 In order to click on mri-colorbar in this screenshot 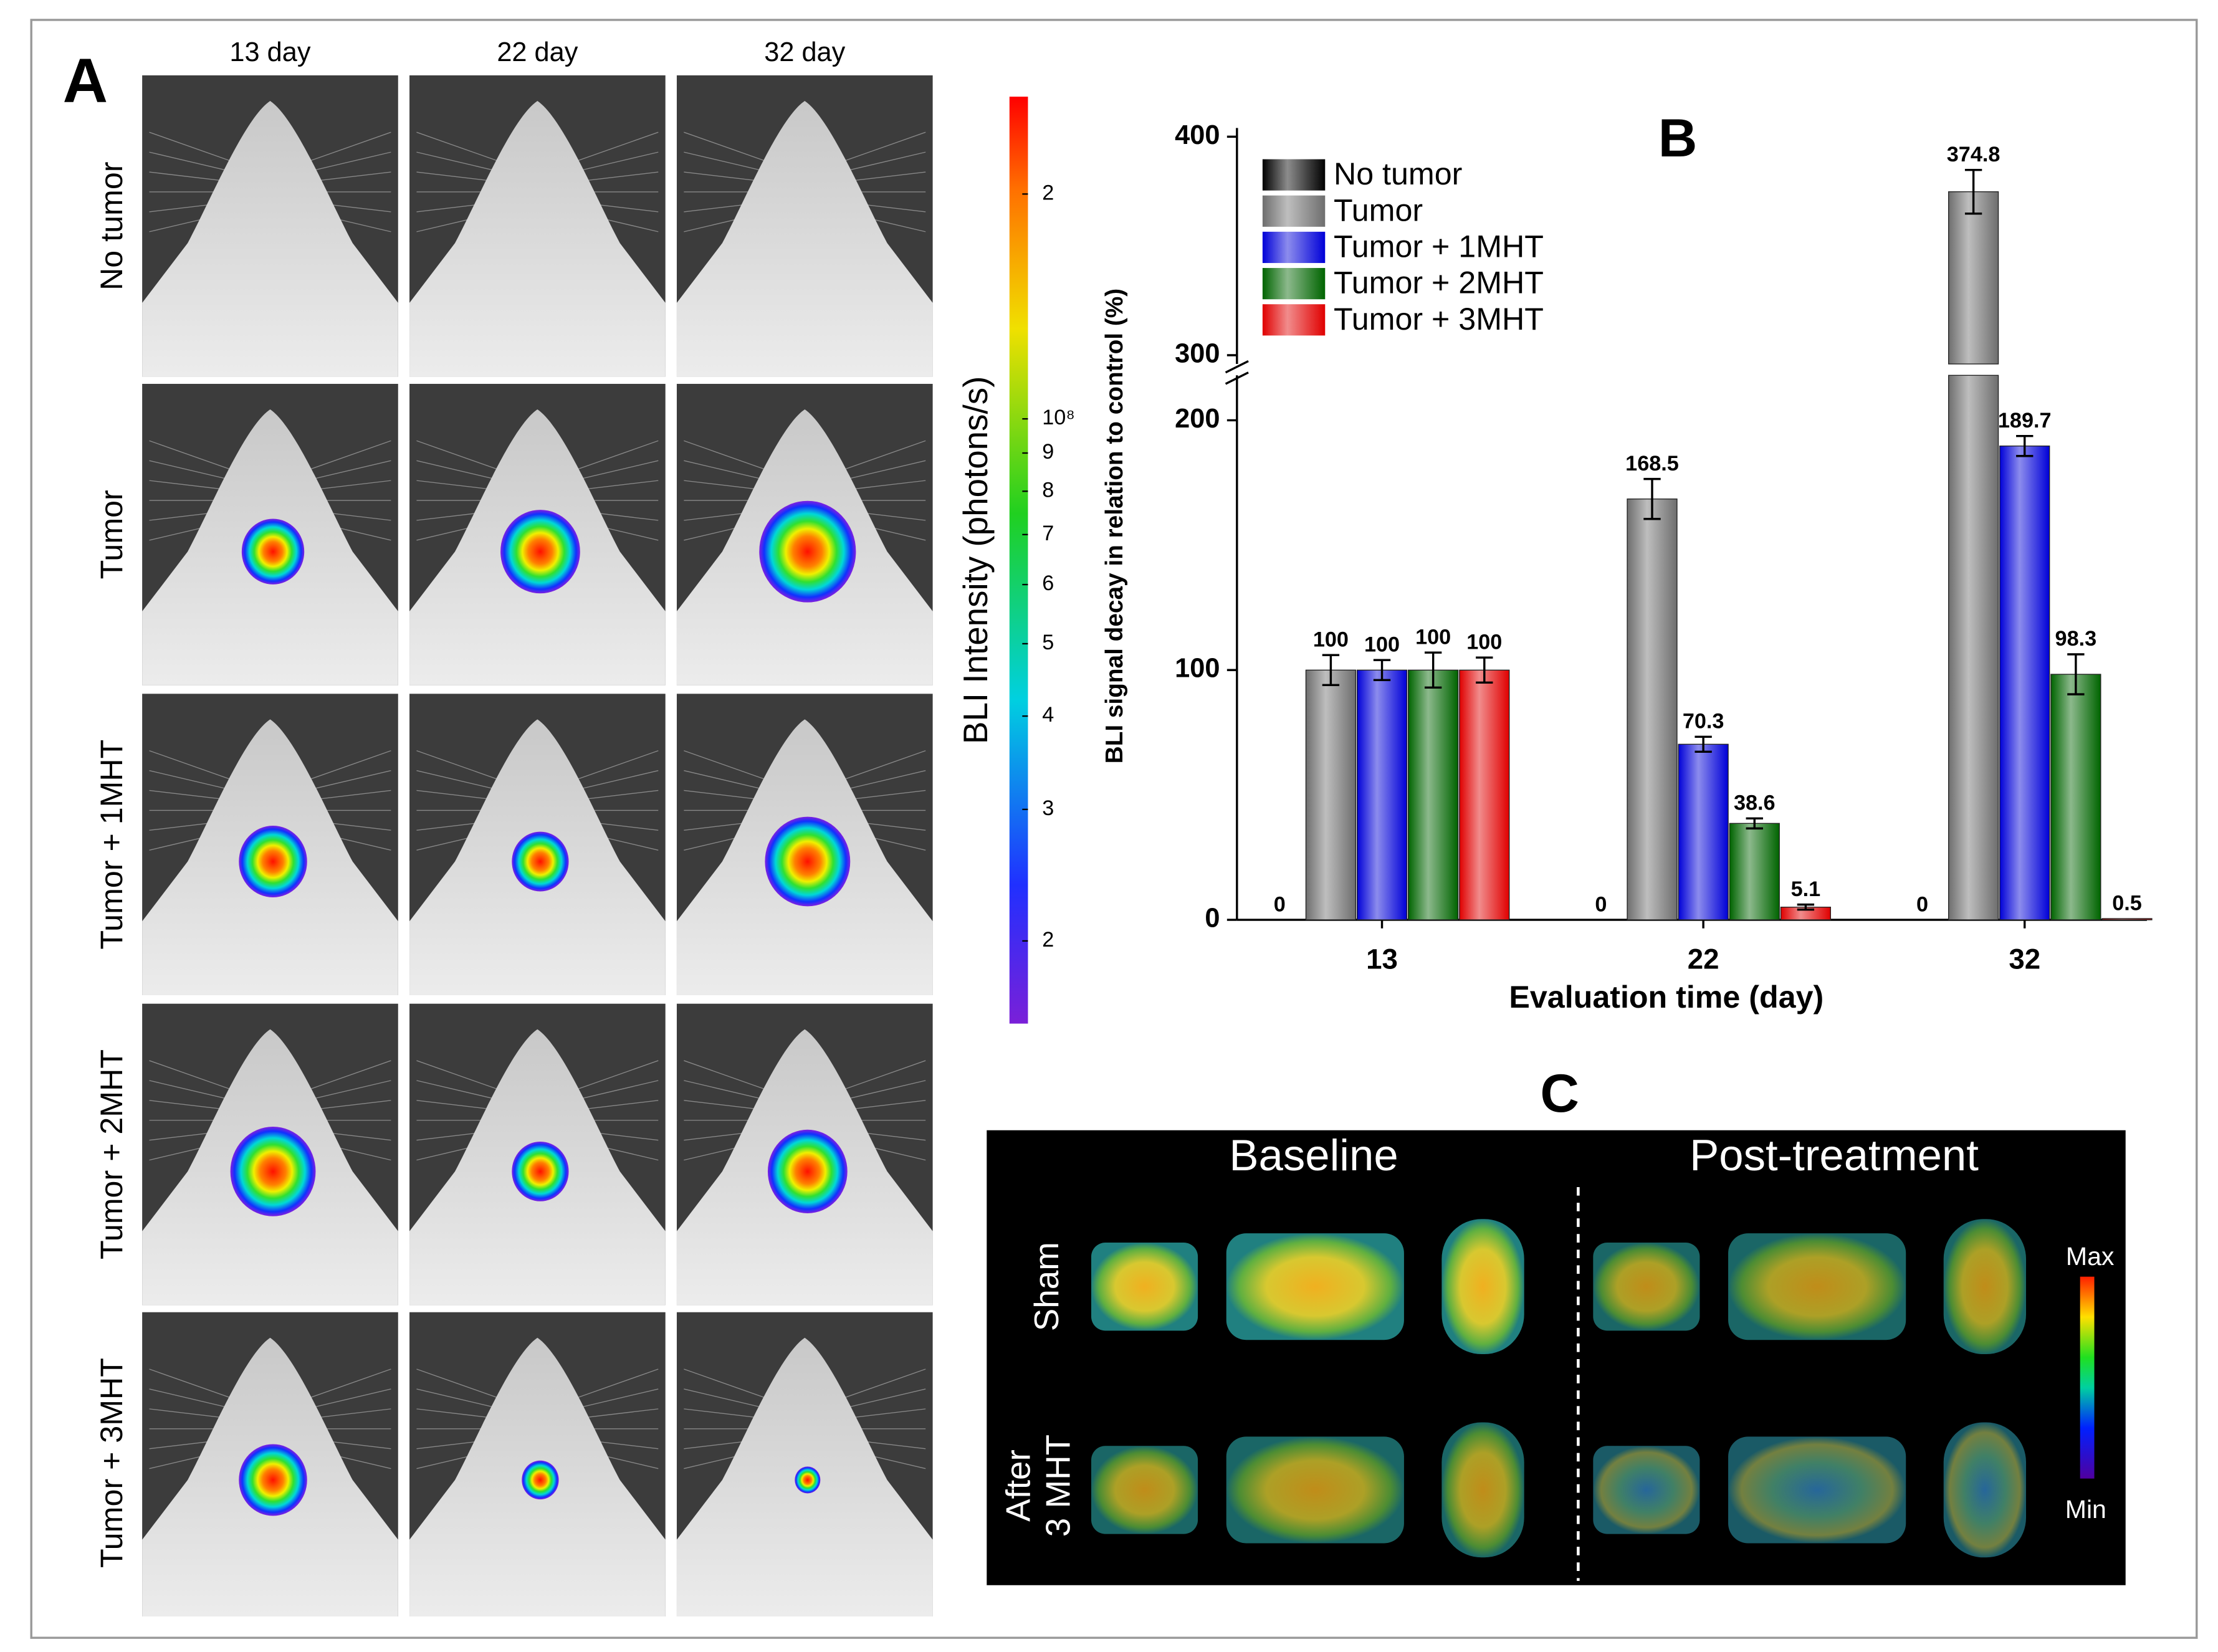, I will do `click(2088, 1377)`.